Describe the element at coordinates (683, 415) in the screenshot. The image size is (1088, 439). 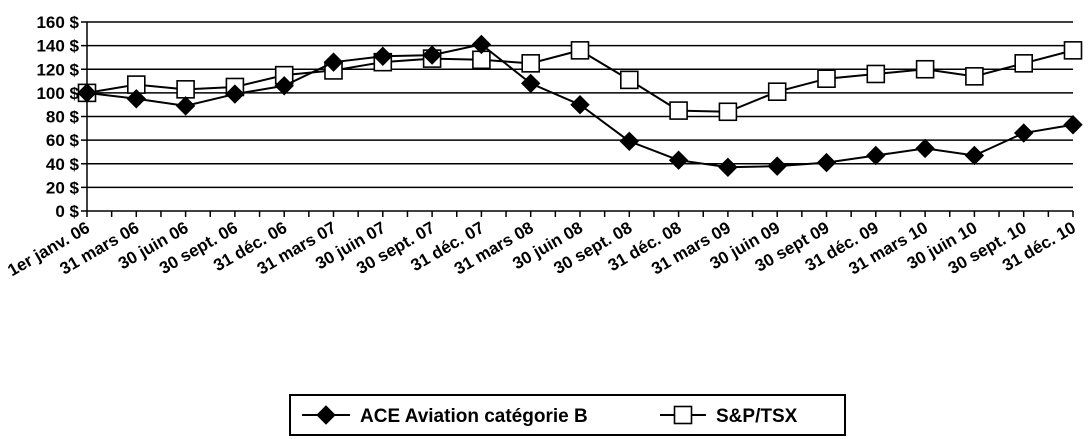
I see `legend-marker-square` at that location.